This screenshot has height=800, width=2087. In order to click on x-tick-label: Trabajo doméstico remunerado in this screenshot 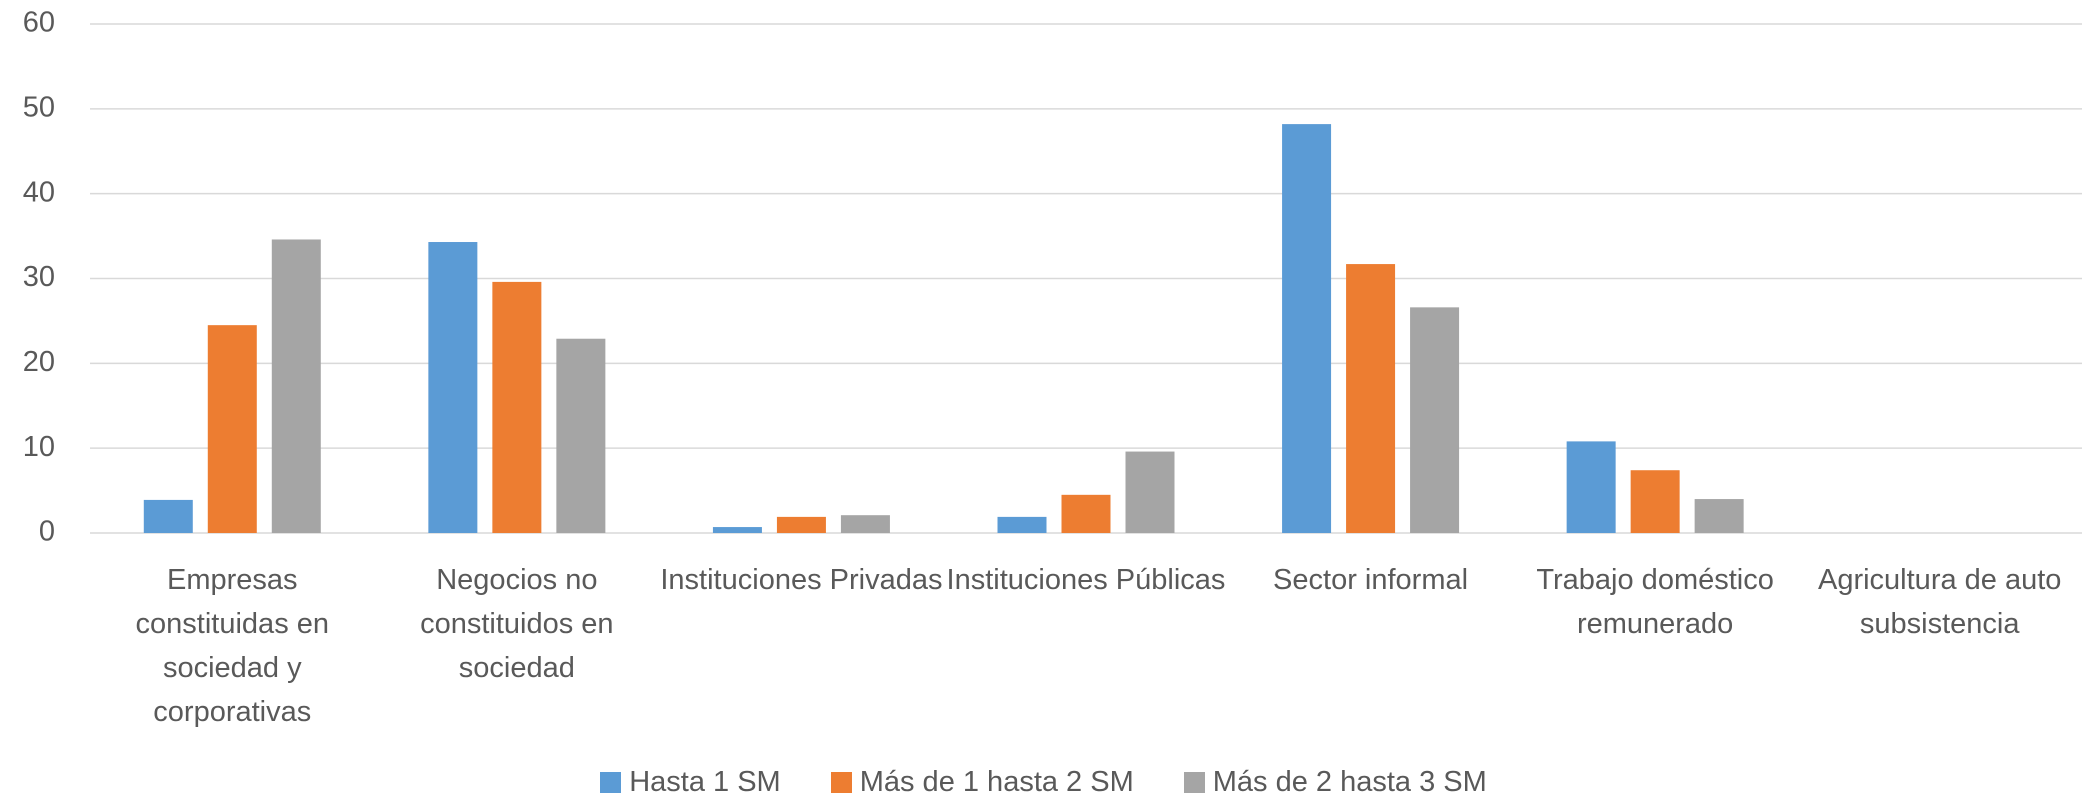, I will do `click(1655, 602)`.